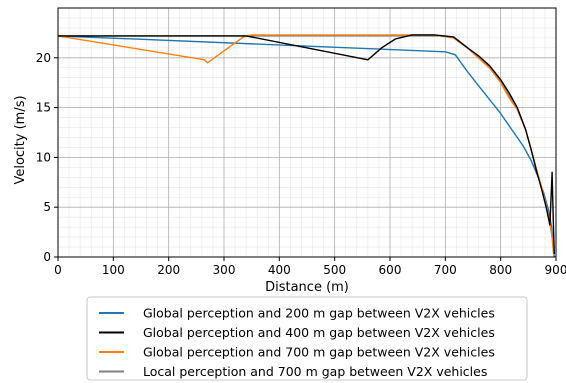 The height and width of the screenshot is (383, 566). Describe the element at coordinates (307, 287) in the screenshot. I see `x-axis-title: Distance (m)` at that location.